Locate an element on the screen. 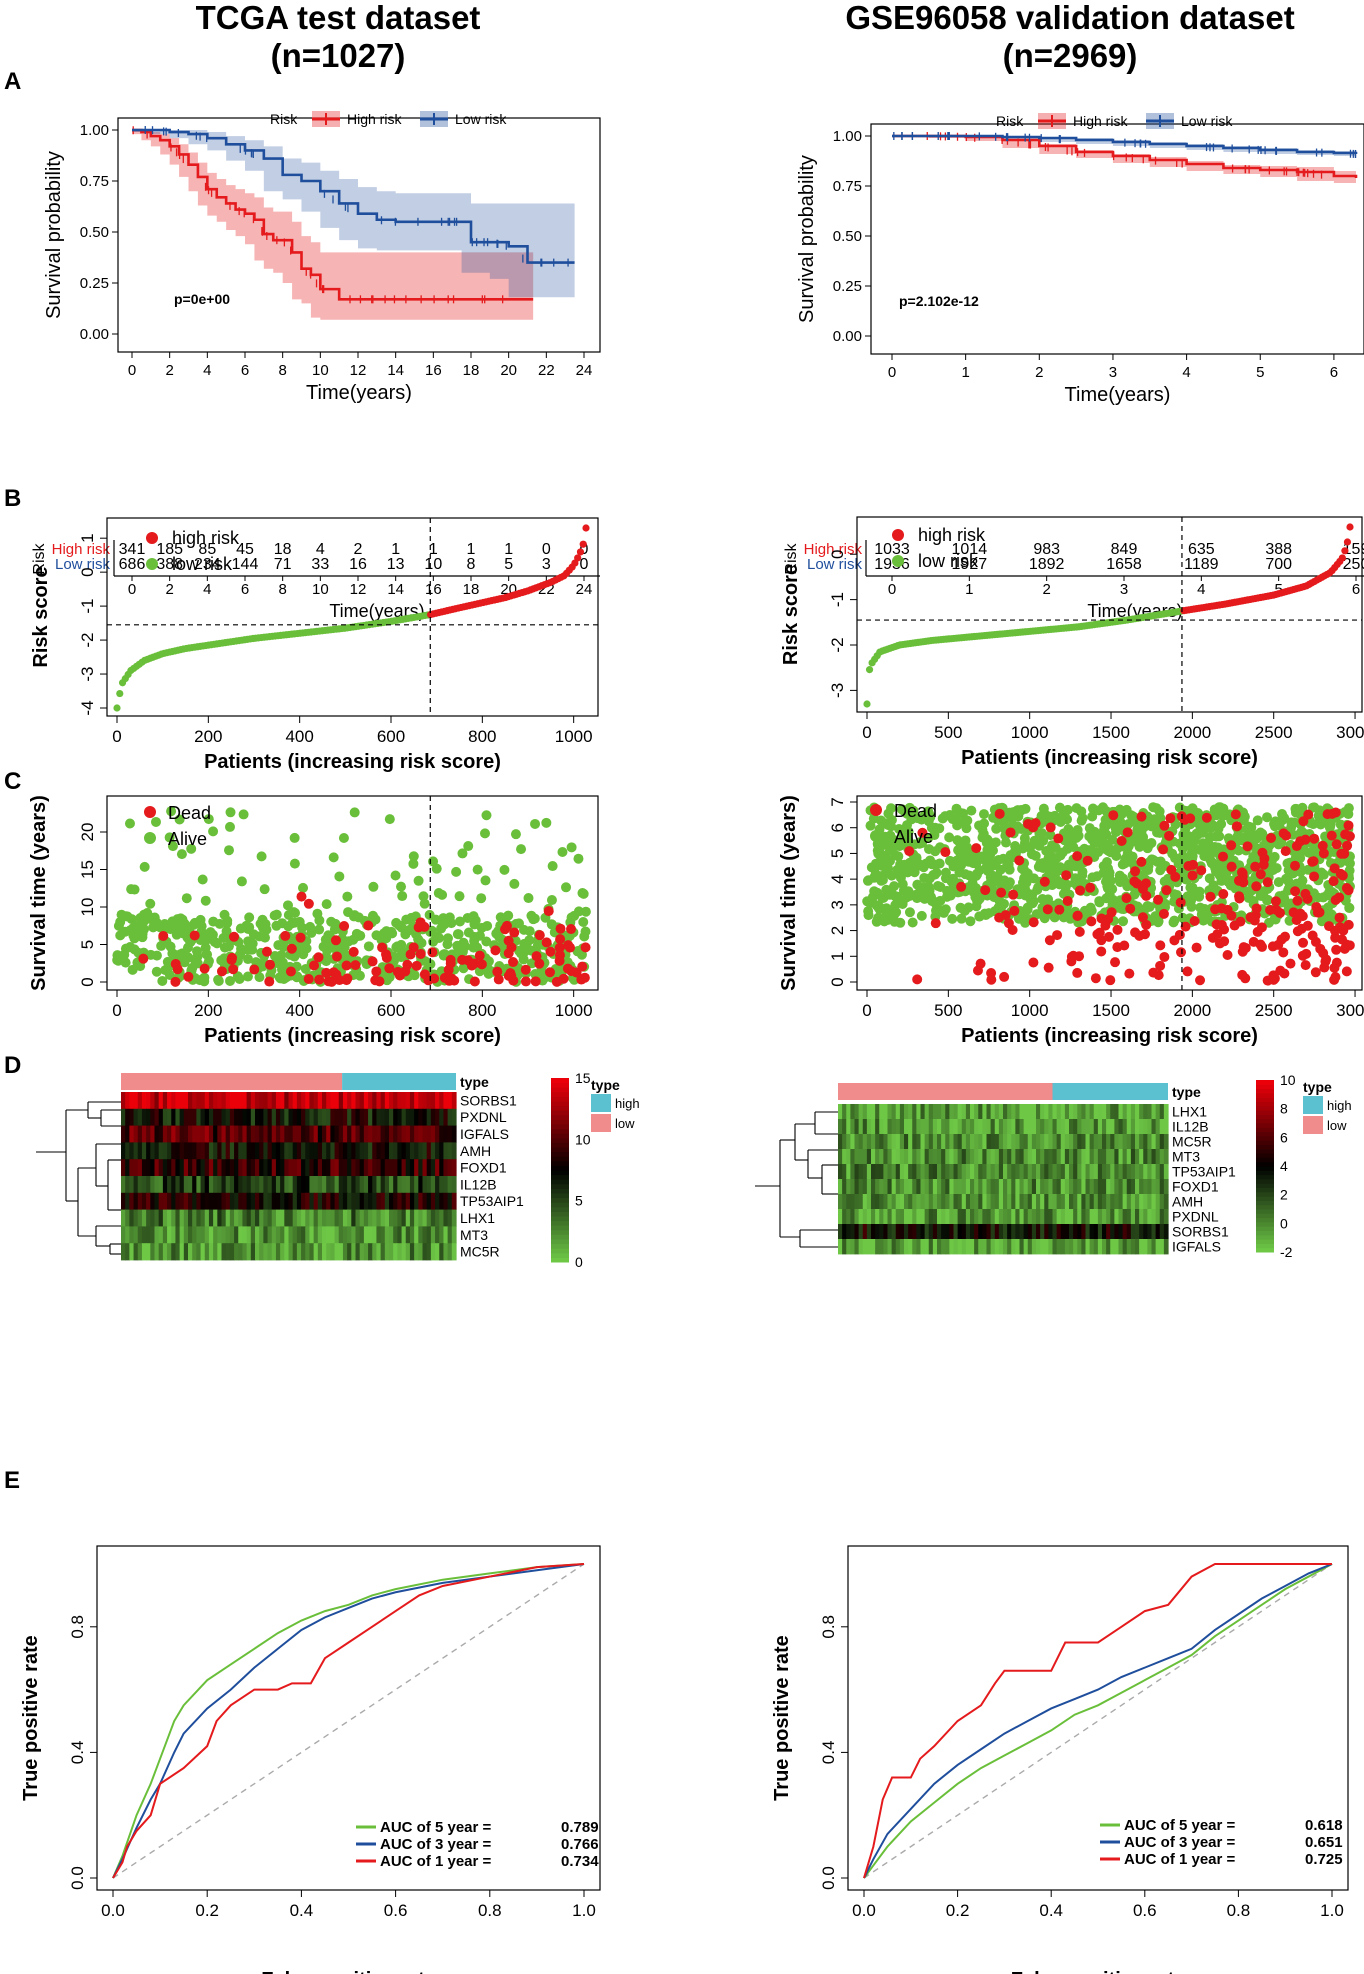  risk_table_left-cell-1-8: 10 is located at coordinates (433, 564).